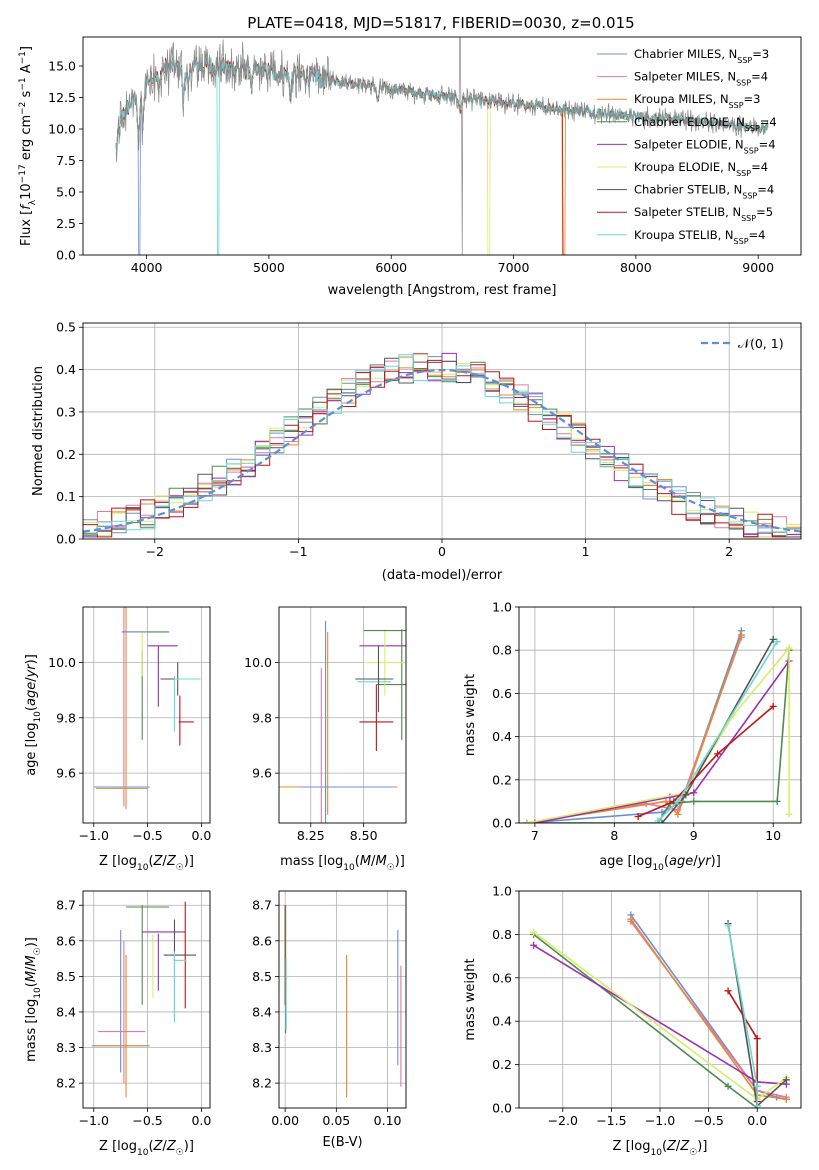 Image resolution: width=819 pixels, height=1170 pixels. I want to click on y-tick-label: 0.1, so click(66, 496).